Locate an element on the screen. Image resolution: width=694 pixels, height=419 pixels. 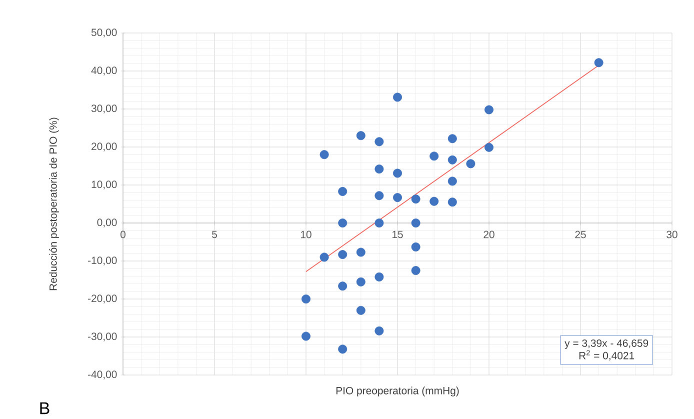
y-tick-label: 40,00 is located at coordinates (104, 71).